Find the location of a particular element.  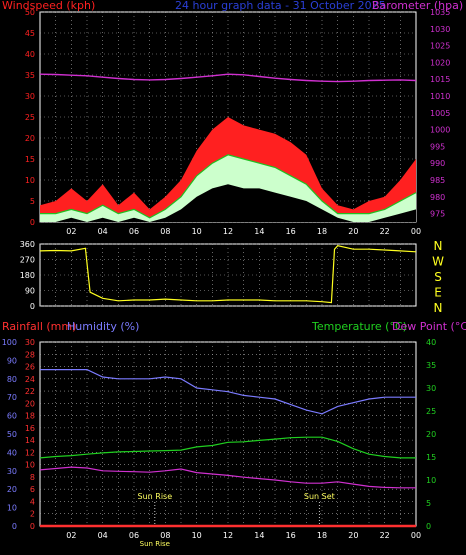

rainfall-tick-label: 26 is located at coordinates (30, 367).